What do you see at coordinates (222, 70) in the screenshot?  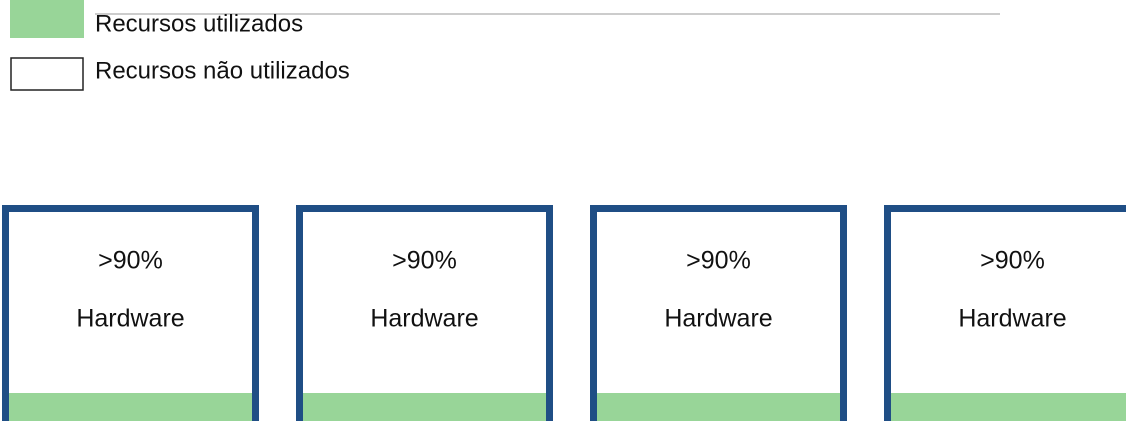 I see `legend-label: Recursos não utilizados` at bounding box center [222, 70].